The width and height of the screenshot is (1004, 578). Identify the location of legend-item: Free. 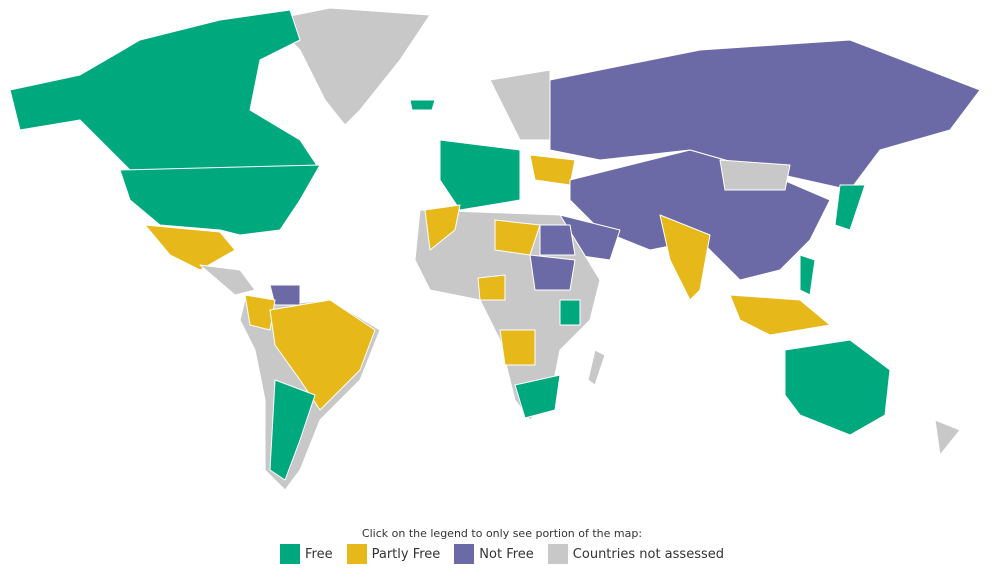
(306, 554).